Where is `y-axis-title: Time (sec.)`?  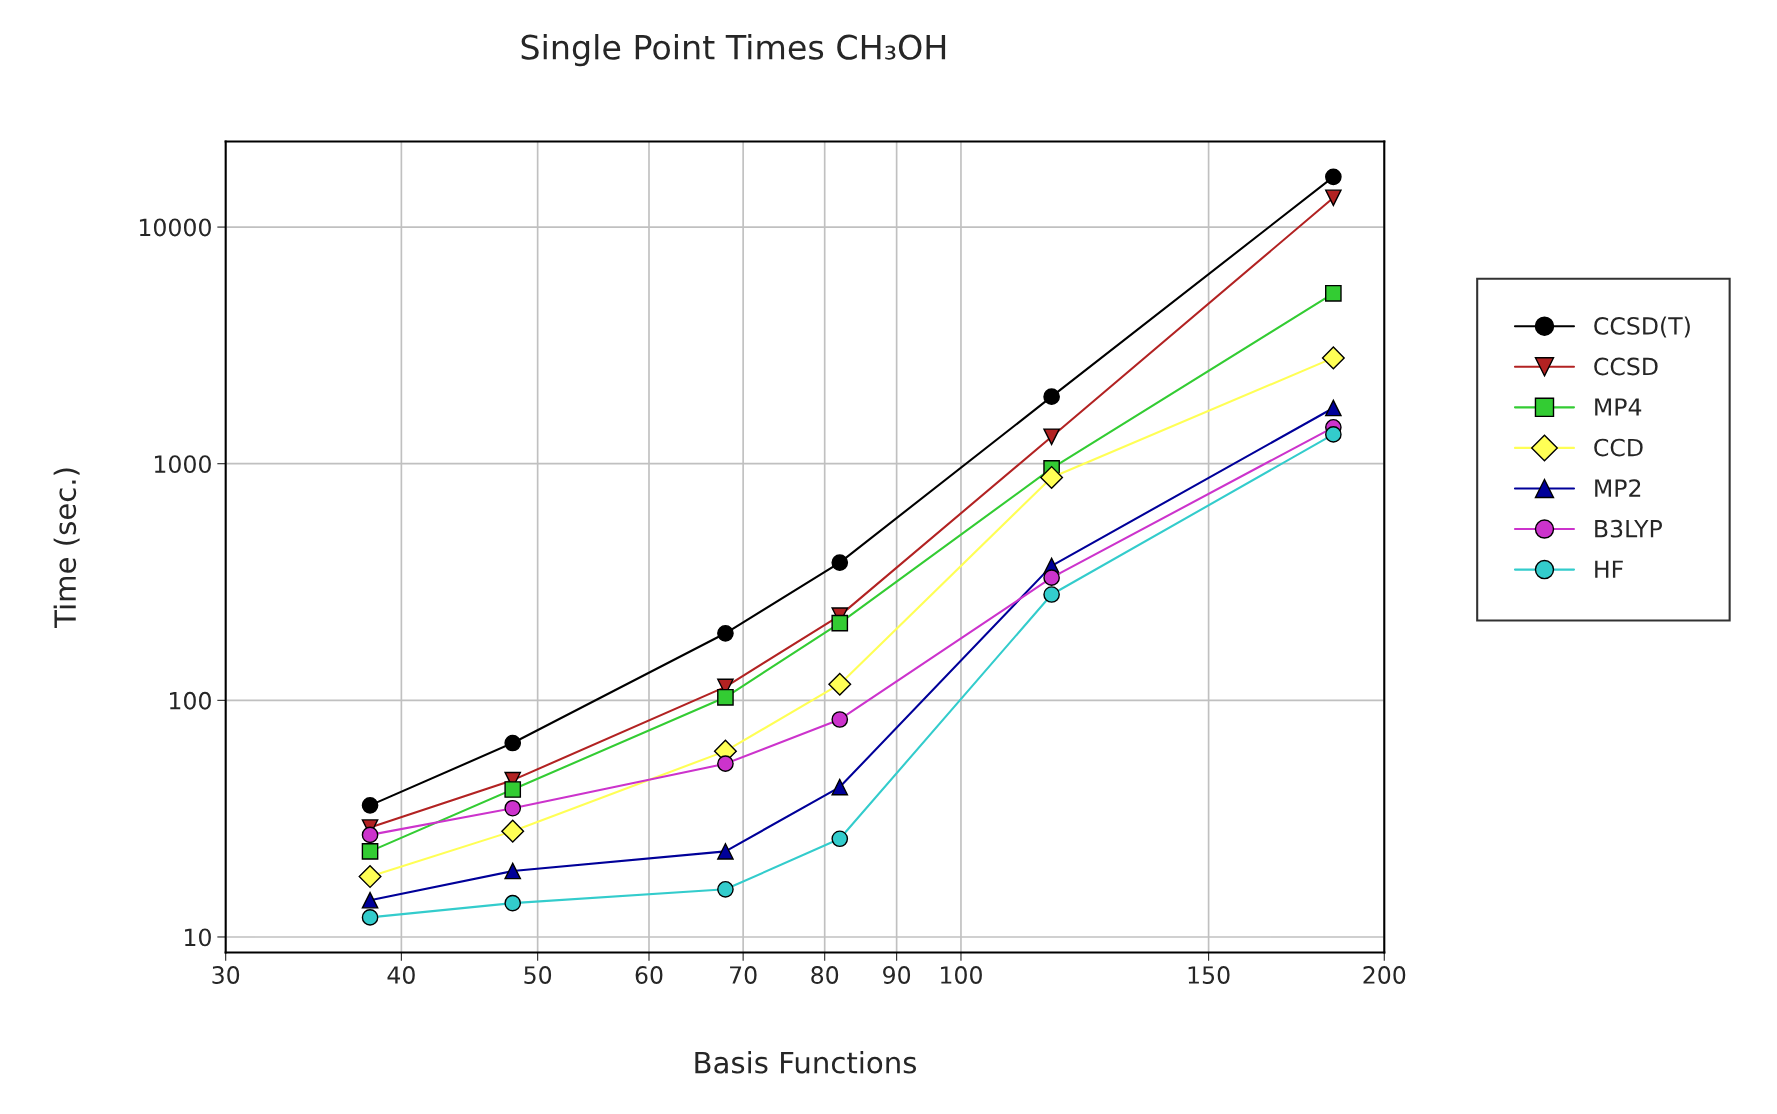
y-axis-title: Time (sec.) is located at coordinates (66, 548).